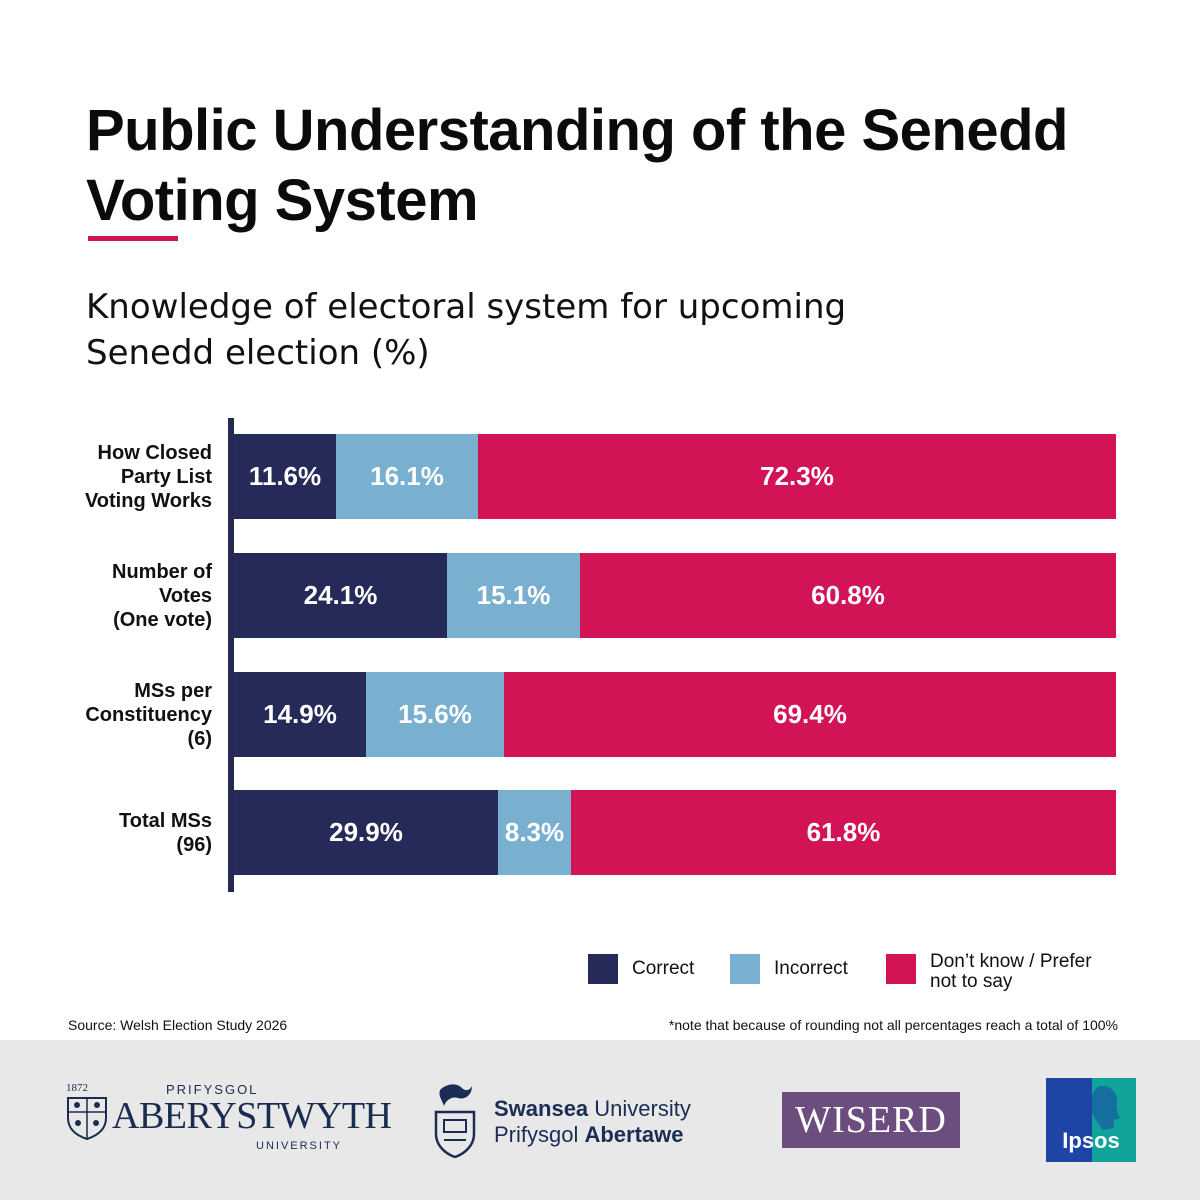 The height and width of the screenshot is (1200, 1200). Describe the element at coordinates (1105, 1108) in the screenshot. I see `ipsos-head-icon` at that location.